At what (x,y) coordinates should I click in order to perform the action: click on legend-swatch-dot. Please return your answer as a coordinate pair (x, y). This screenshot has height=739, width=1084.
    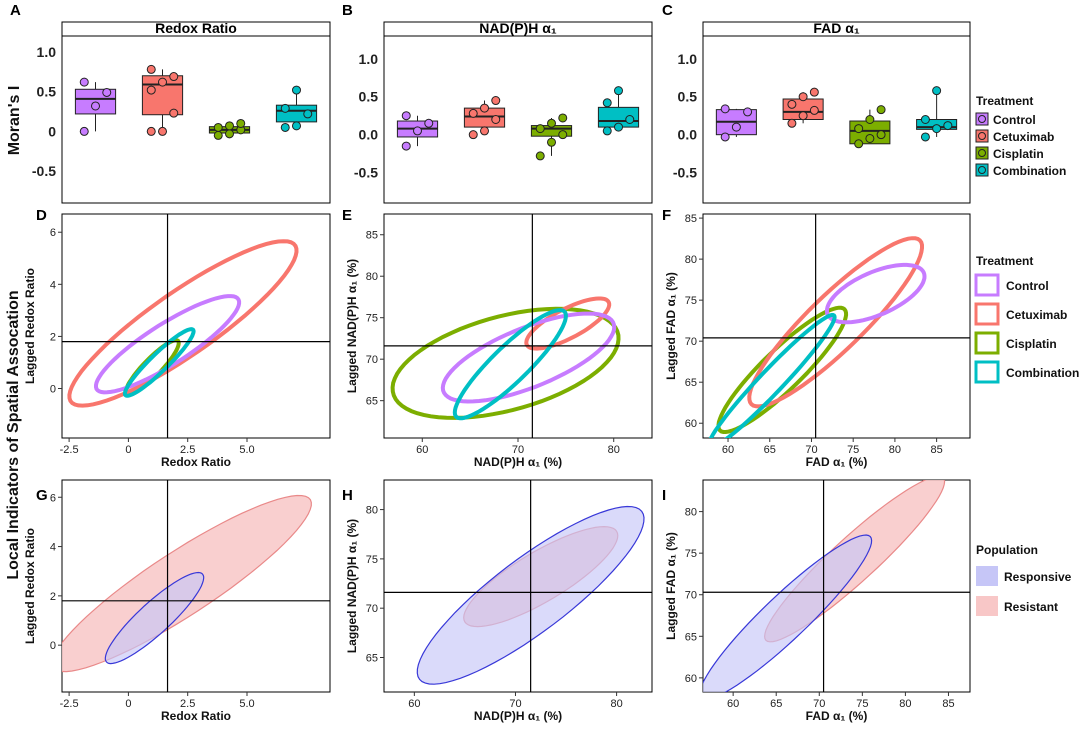
    Looking at the image, I should click on (982, 153).